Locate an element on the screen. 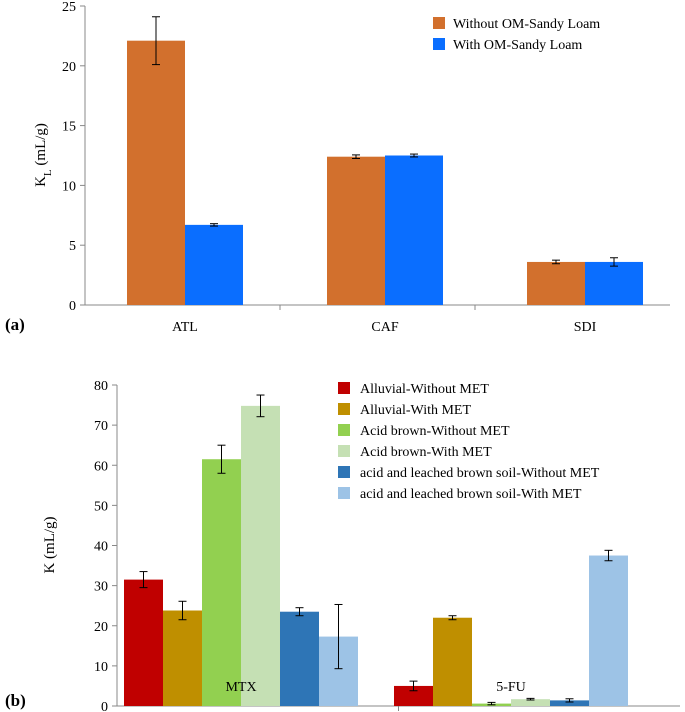 The height and width of the screenshot is (712, 685). y-tick-label: 25 is located at coordinates (69, 7).